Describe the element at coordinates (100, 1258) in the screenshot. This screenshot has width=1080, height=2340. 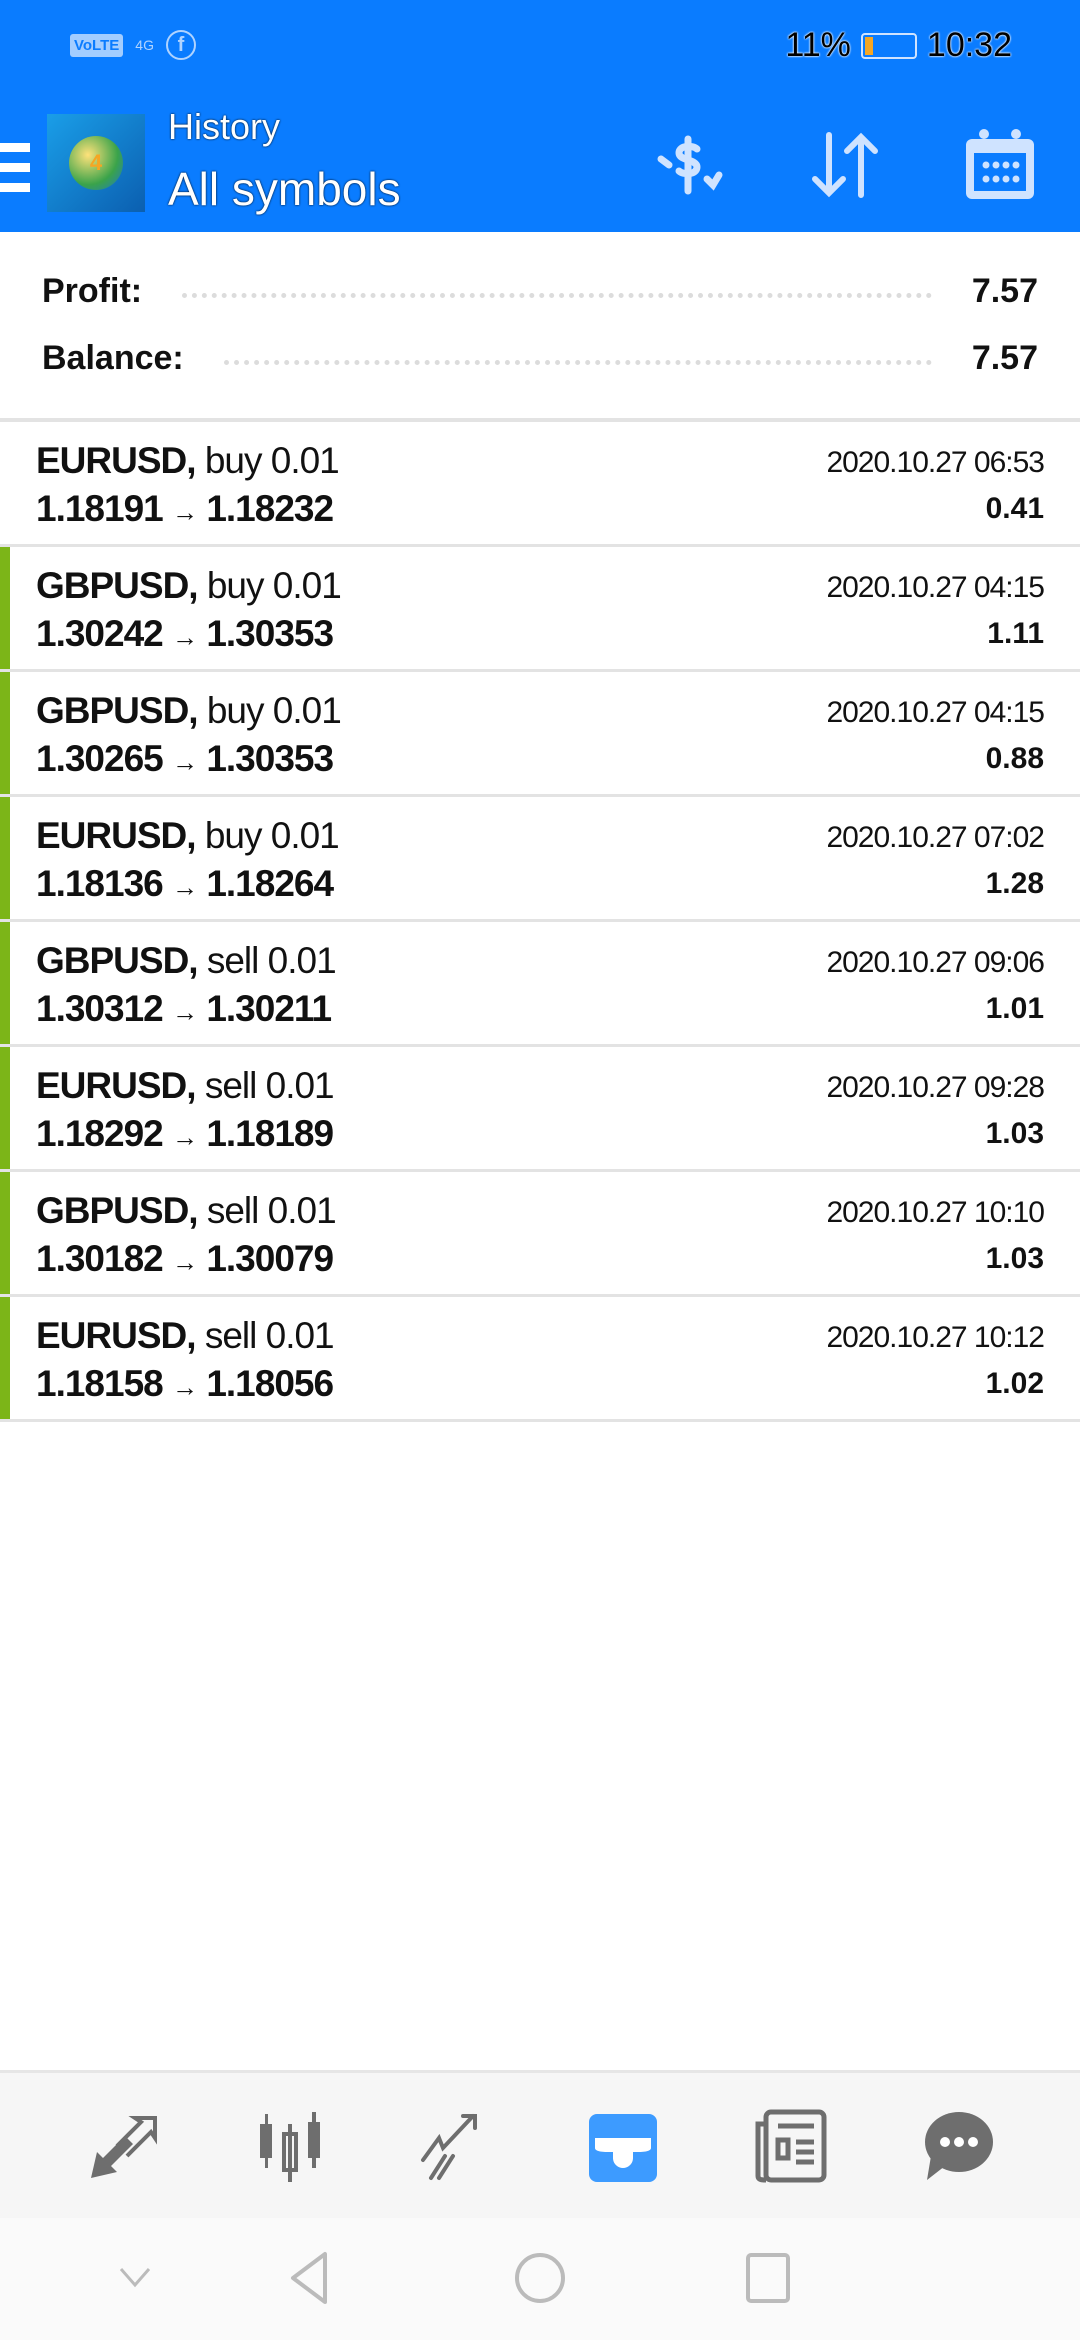
I see `open-price: 1.30182` at that location.